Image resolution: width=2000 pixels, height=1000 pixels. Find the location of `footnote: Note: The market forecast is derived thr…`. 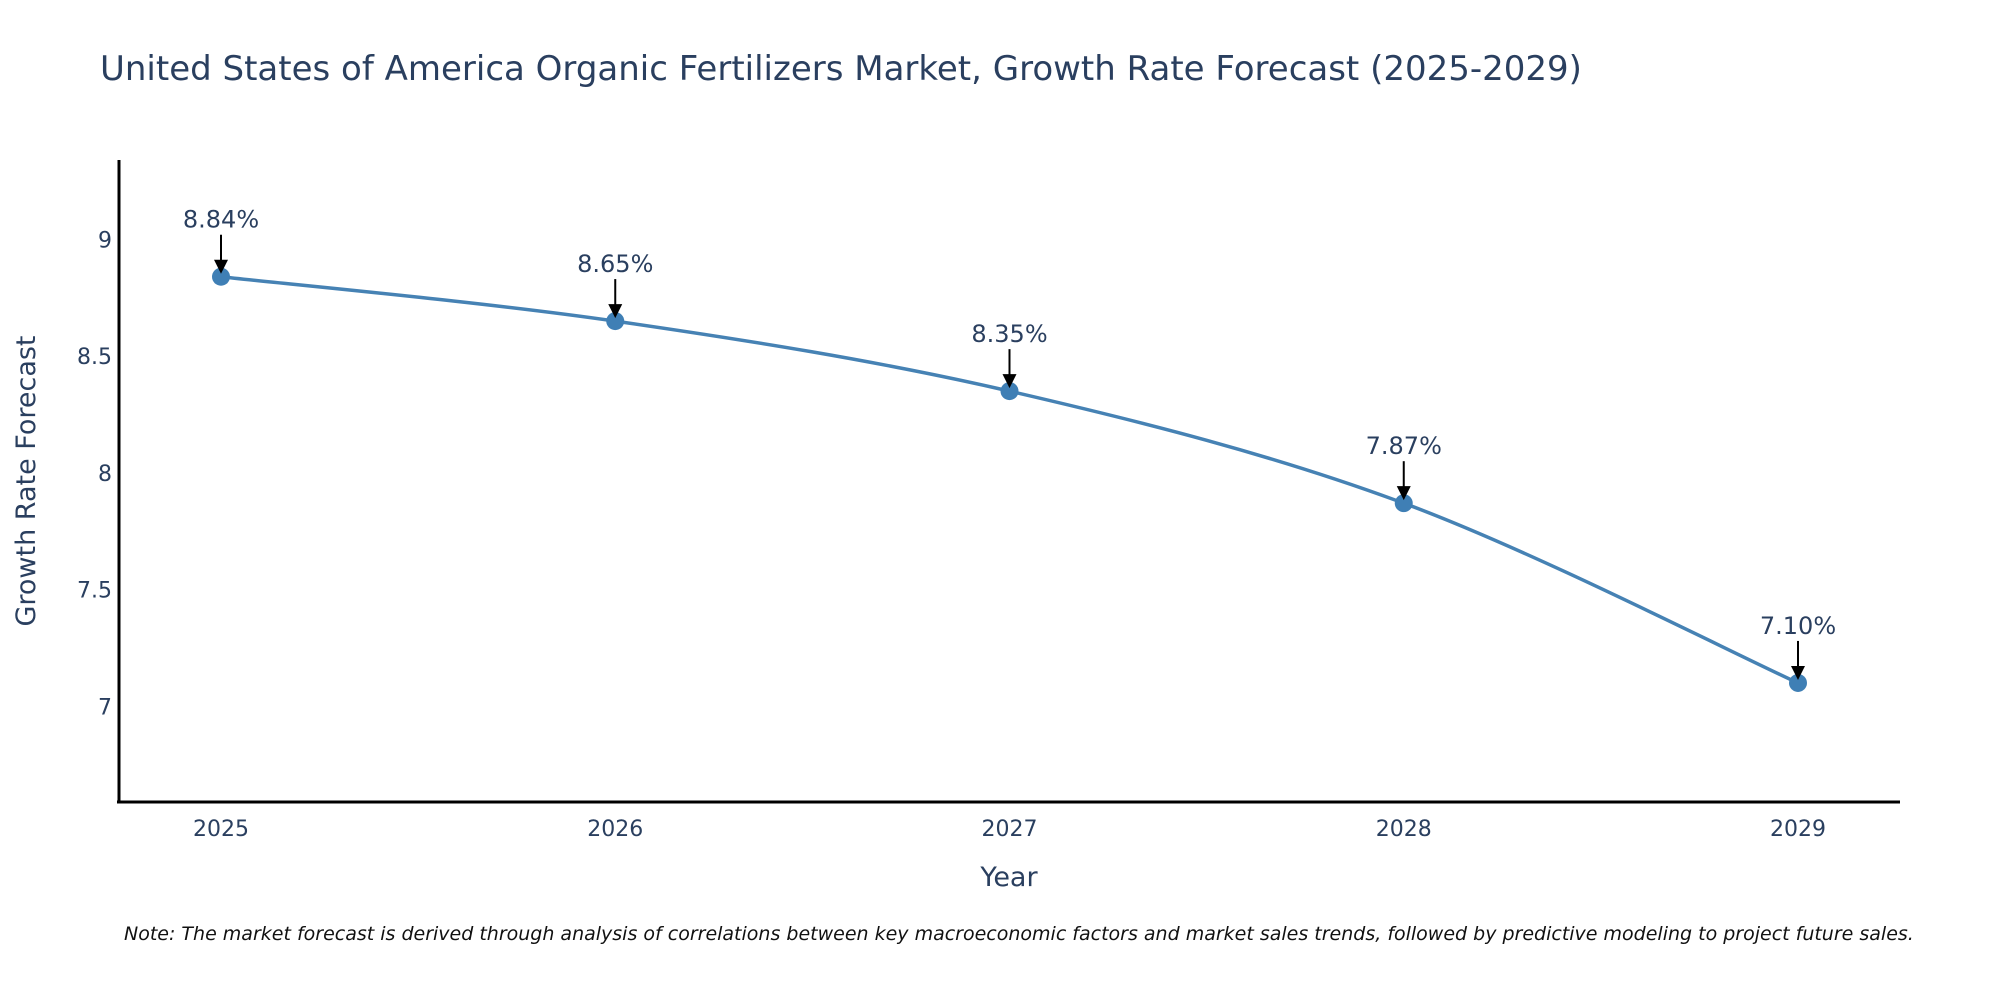

footnote: Note: The market forecast is derived thr… is located at coordinates (1019, 934).